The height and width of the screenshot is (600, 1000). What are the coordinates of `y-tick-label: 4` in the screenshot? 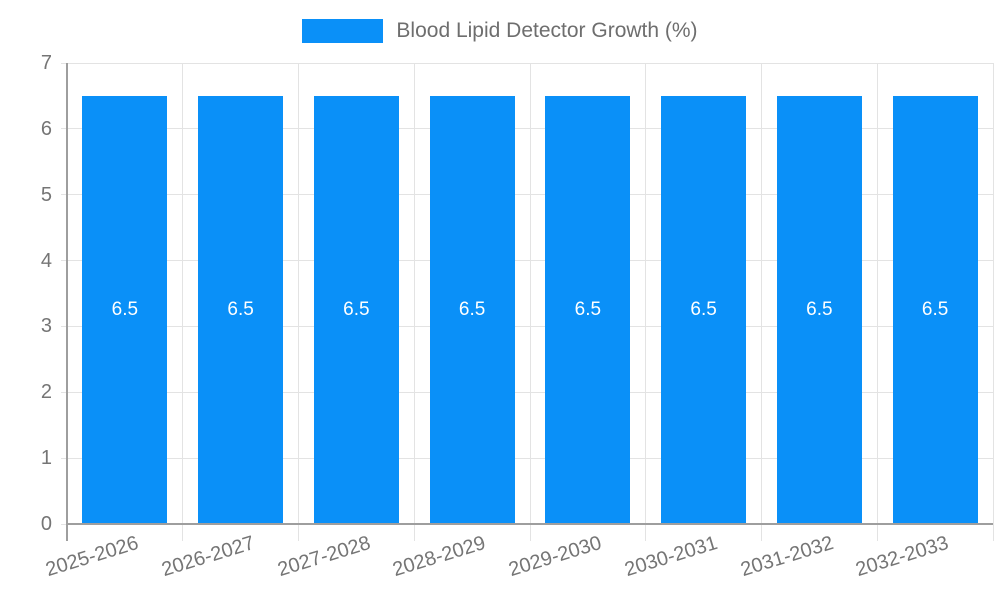 It's located at (46, 260).